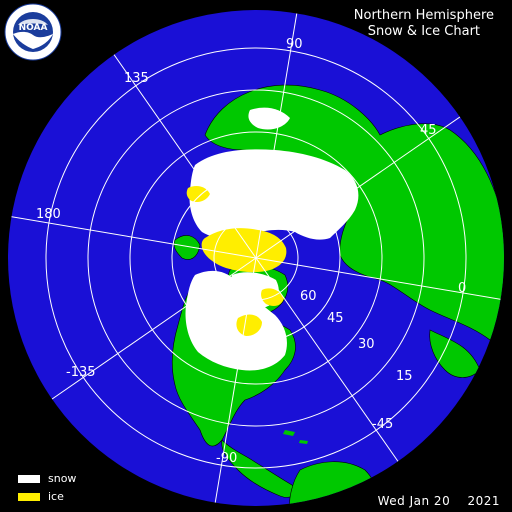 The width and height of the screenshot is (512, 512). Describe the element at coordinates (428, 130) in the screenshot. I see `lon-label-45: 45` at that location.